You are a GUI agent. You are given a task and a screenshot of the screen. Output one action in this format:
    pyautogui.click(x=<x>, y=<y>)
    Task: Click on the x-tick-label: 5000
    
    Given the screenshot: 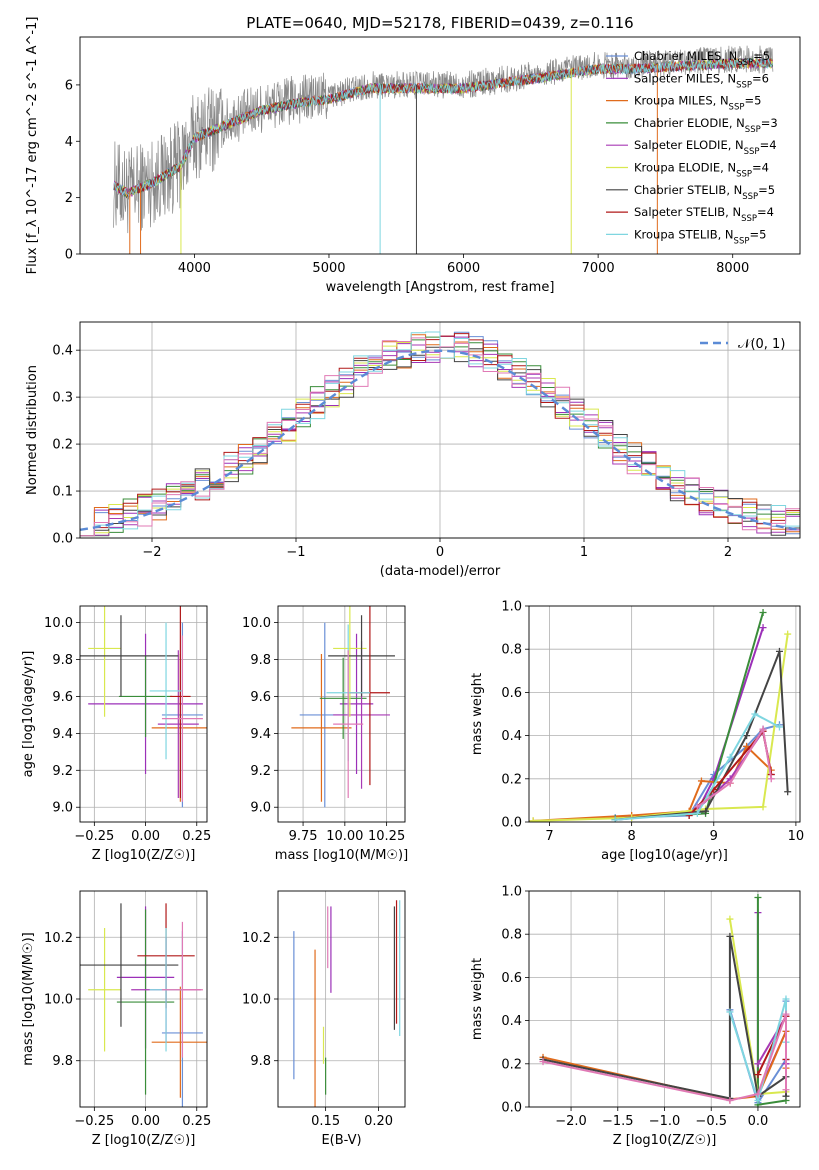 What is the action you would take?
    pyautogui.click(x=328, y=268)
    